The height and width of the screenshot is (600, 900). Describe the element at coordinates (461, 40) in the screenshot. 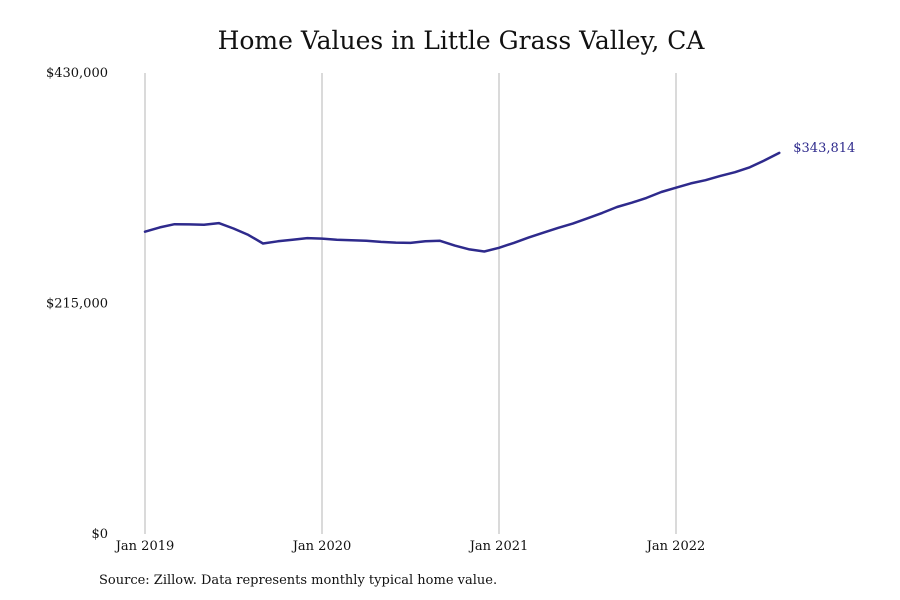

I see `chart-title: Home Values in Little Grass Valley, CA` at that location.